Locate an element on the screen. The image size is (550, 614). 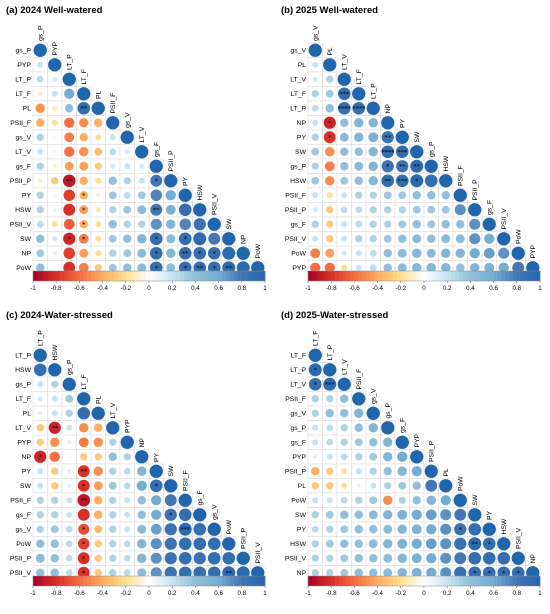
row-label: PY is located at coordinates (27, 196).